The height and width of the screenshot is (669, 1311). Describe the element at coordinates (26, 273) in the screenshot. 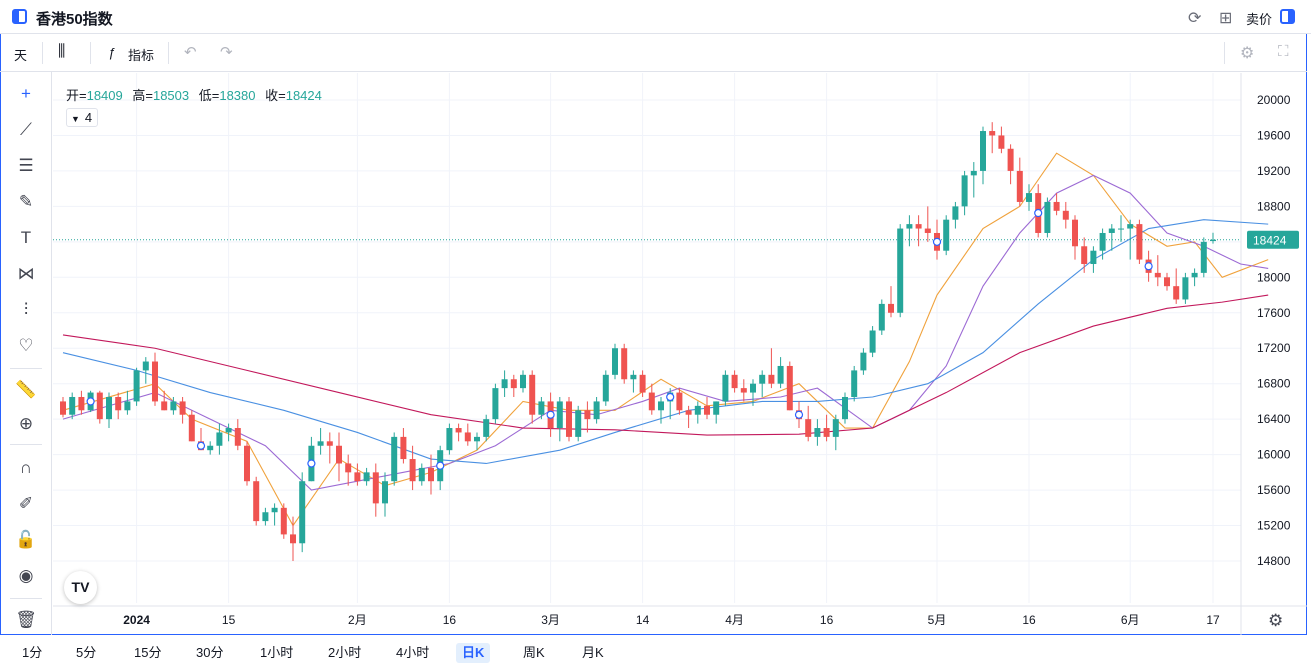

I see `pattern-icon: ⋈` at that location.